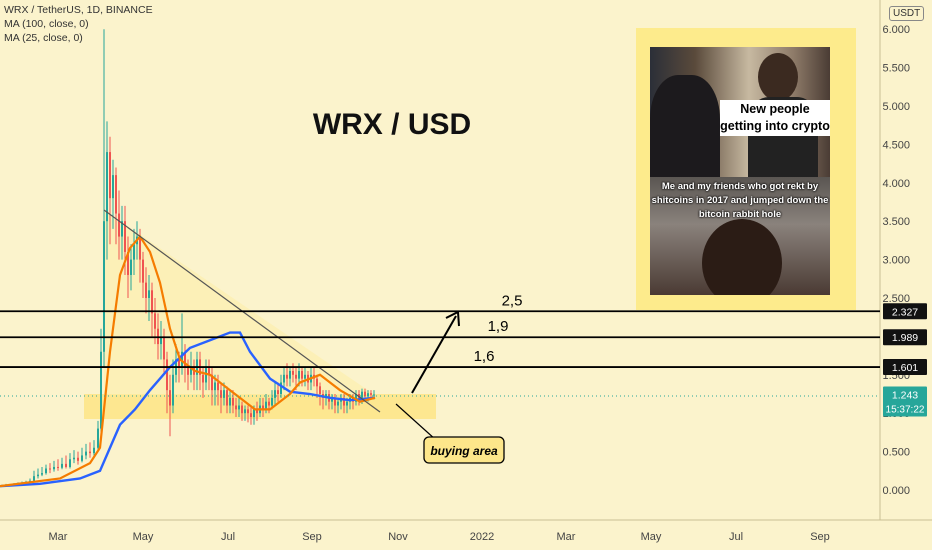 Image resolution: width=932 pixels, height=550 pixels. Describe the element at coordinates (905, 410) in the screenshot. I see `bar-countdown: 15:37:22` at that location.